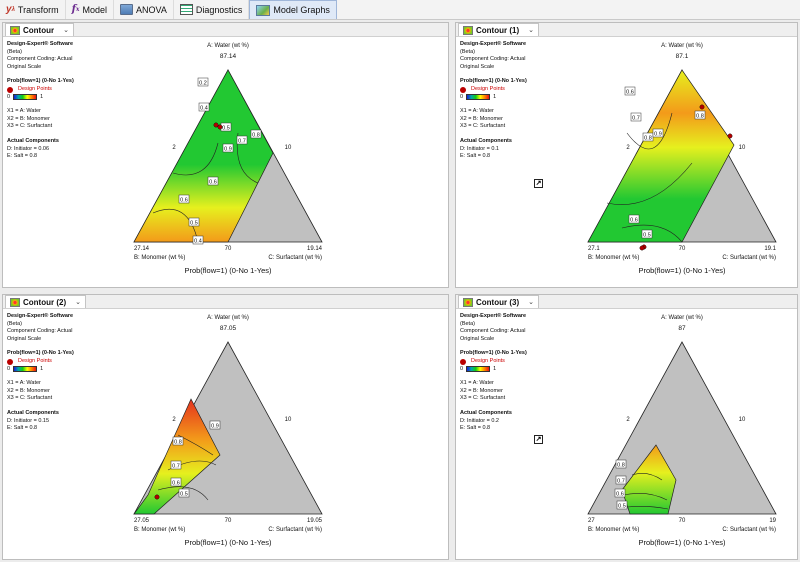  What do you see at coordinates (126, 9) in the screenshot?
I see `anova-icon` at bounding box center [126, 9].